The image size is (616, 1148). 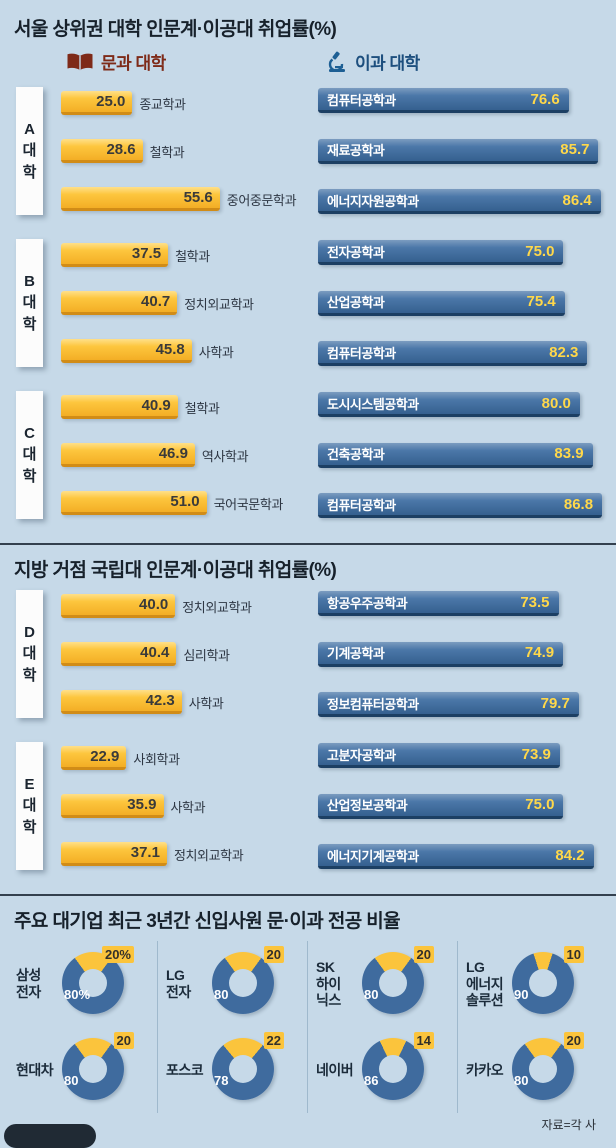 I want to click on company-name-line: SK, so click(x=325, y=966).